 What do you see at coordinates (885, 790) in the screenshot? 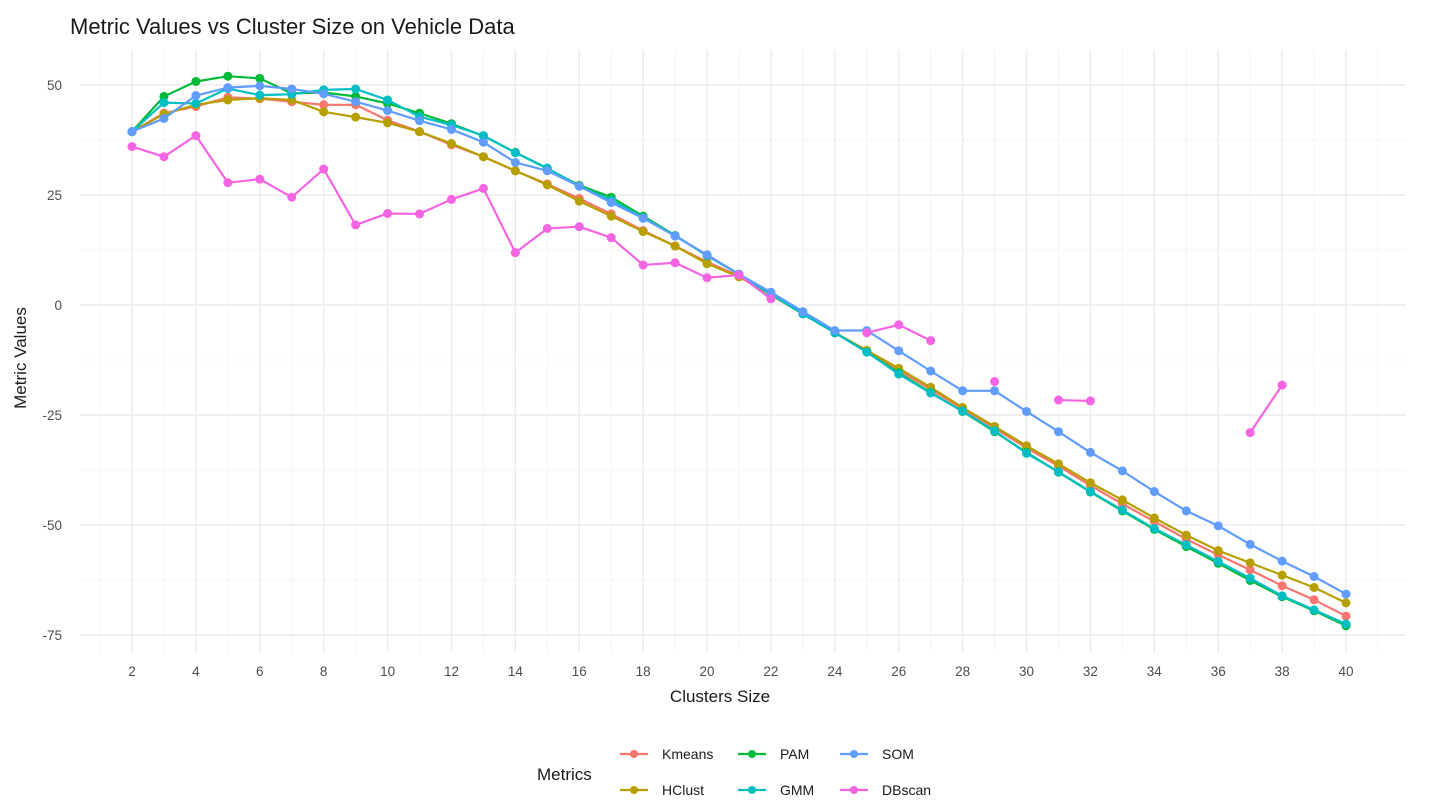
I see `legend-item-dbscan: DBscan` at bounding box center [885, 790].